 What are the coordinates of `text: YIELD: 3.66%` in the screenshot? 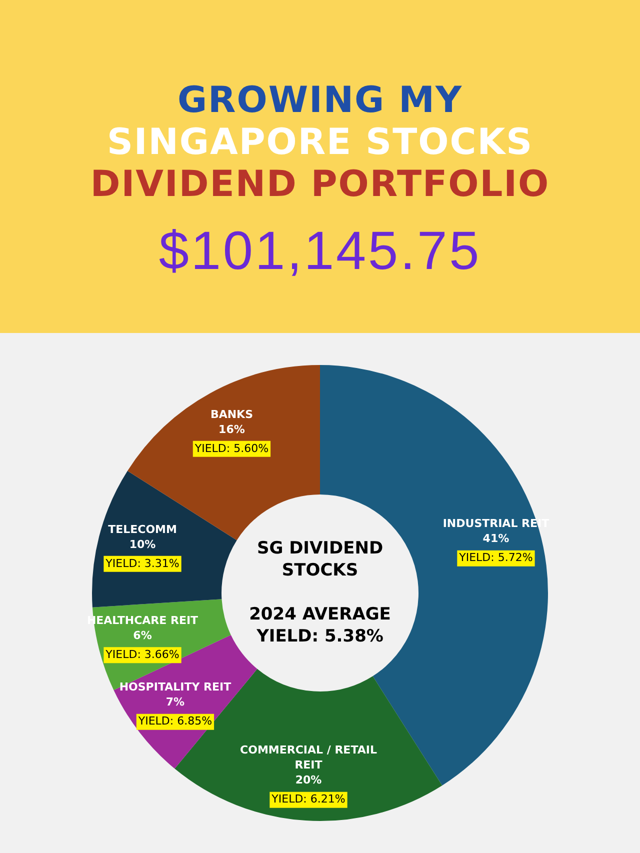 It's located at (143, 654).